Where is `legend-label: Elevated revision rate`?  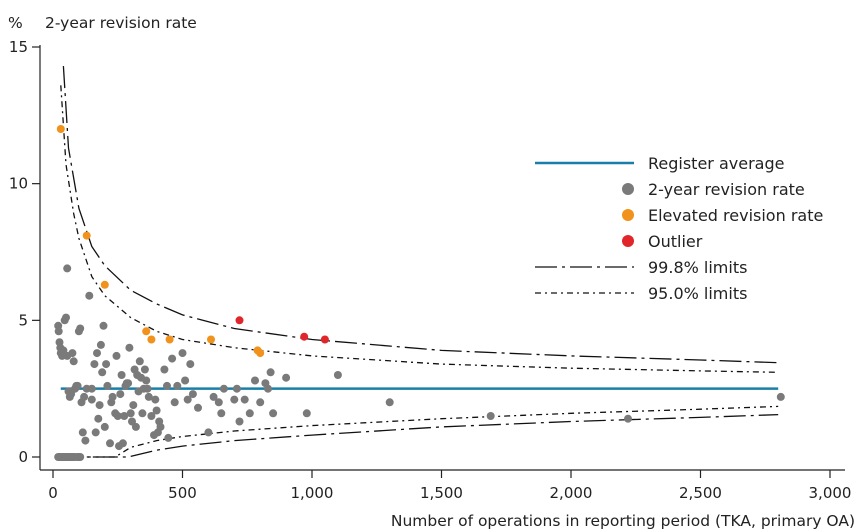 legend-label: Elevated revision rate is located at coordinates (735, 215).